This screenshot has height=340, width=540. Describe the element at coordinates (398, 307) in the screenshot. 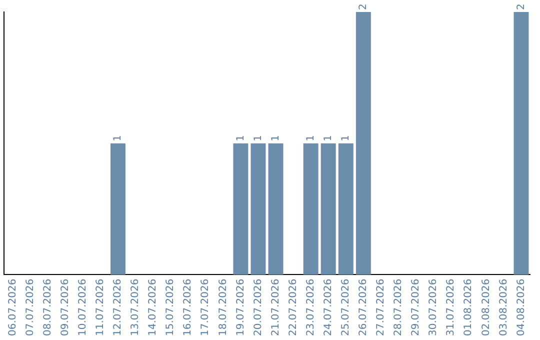

I see `x-tick-label: 28.07.2026` at that location.